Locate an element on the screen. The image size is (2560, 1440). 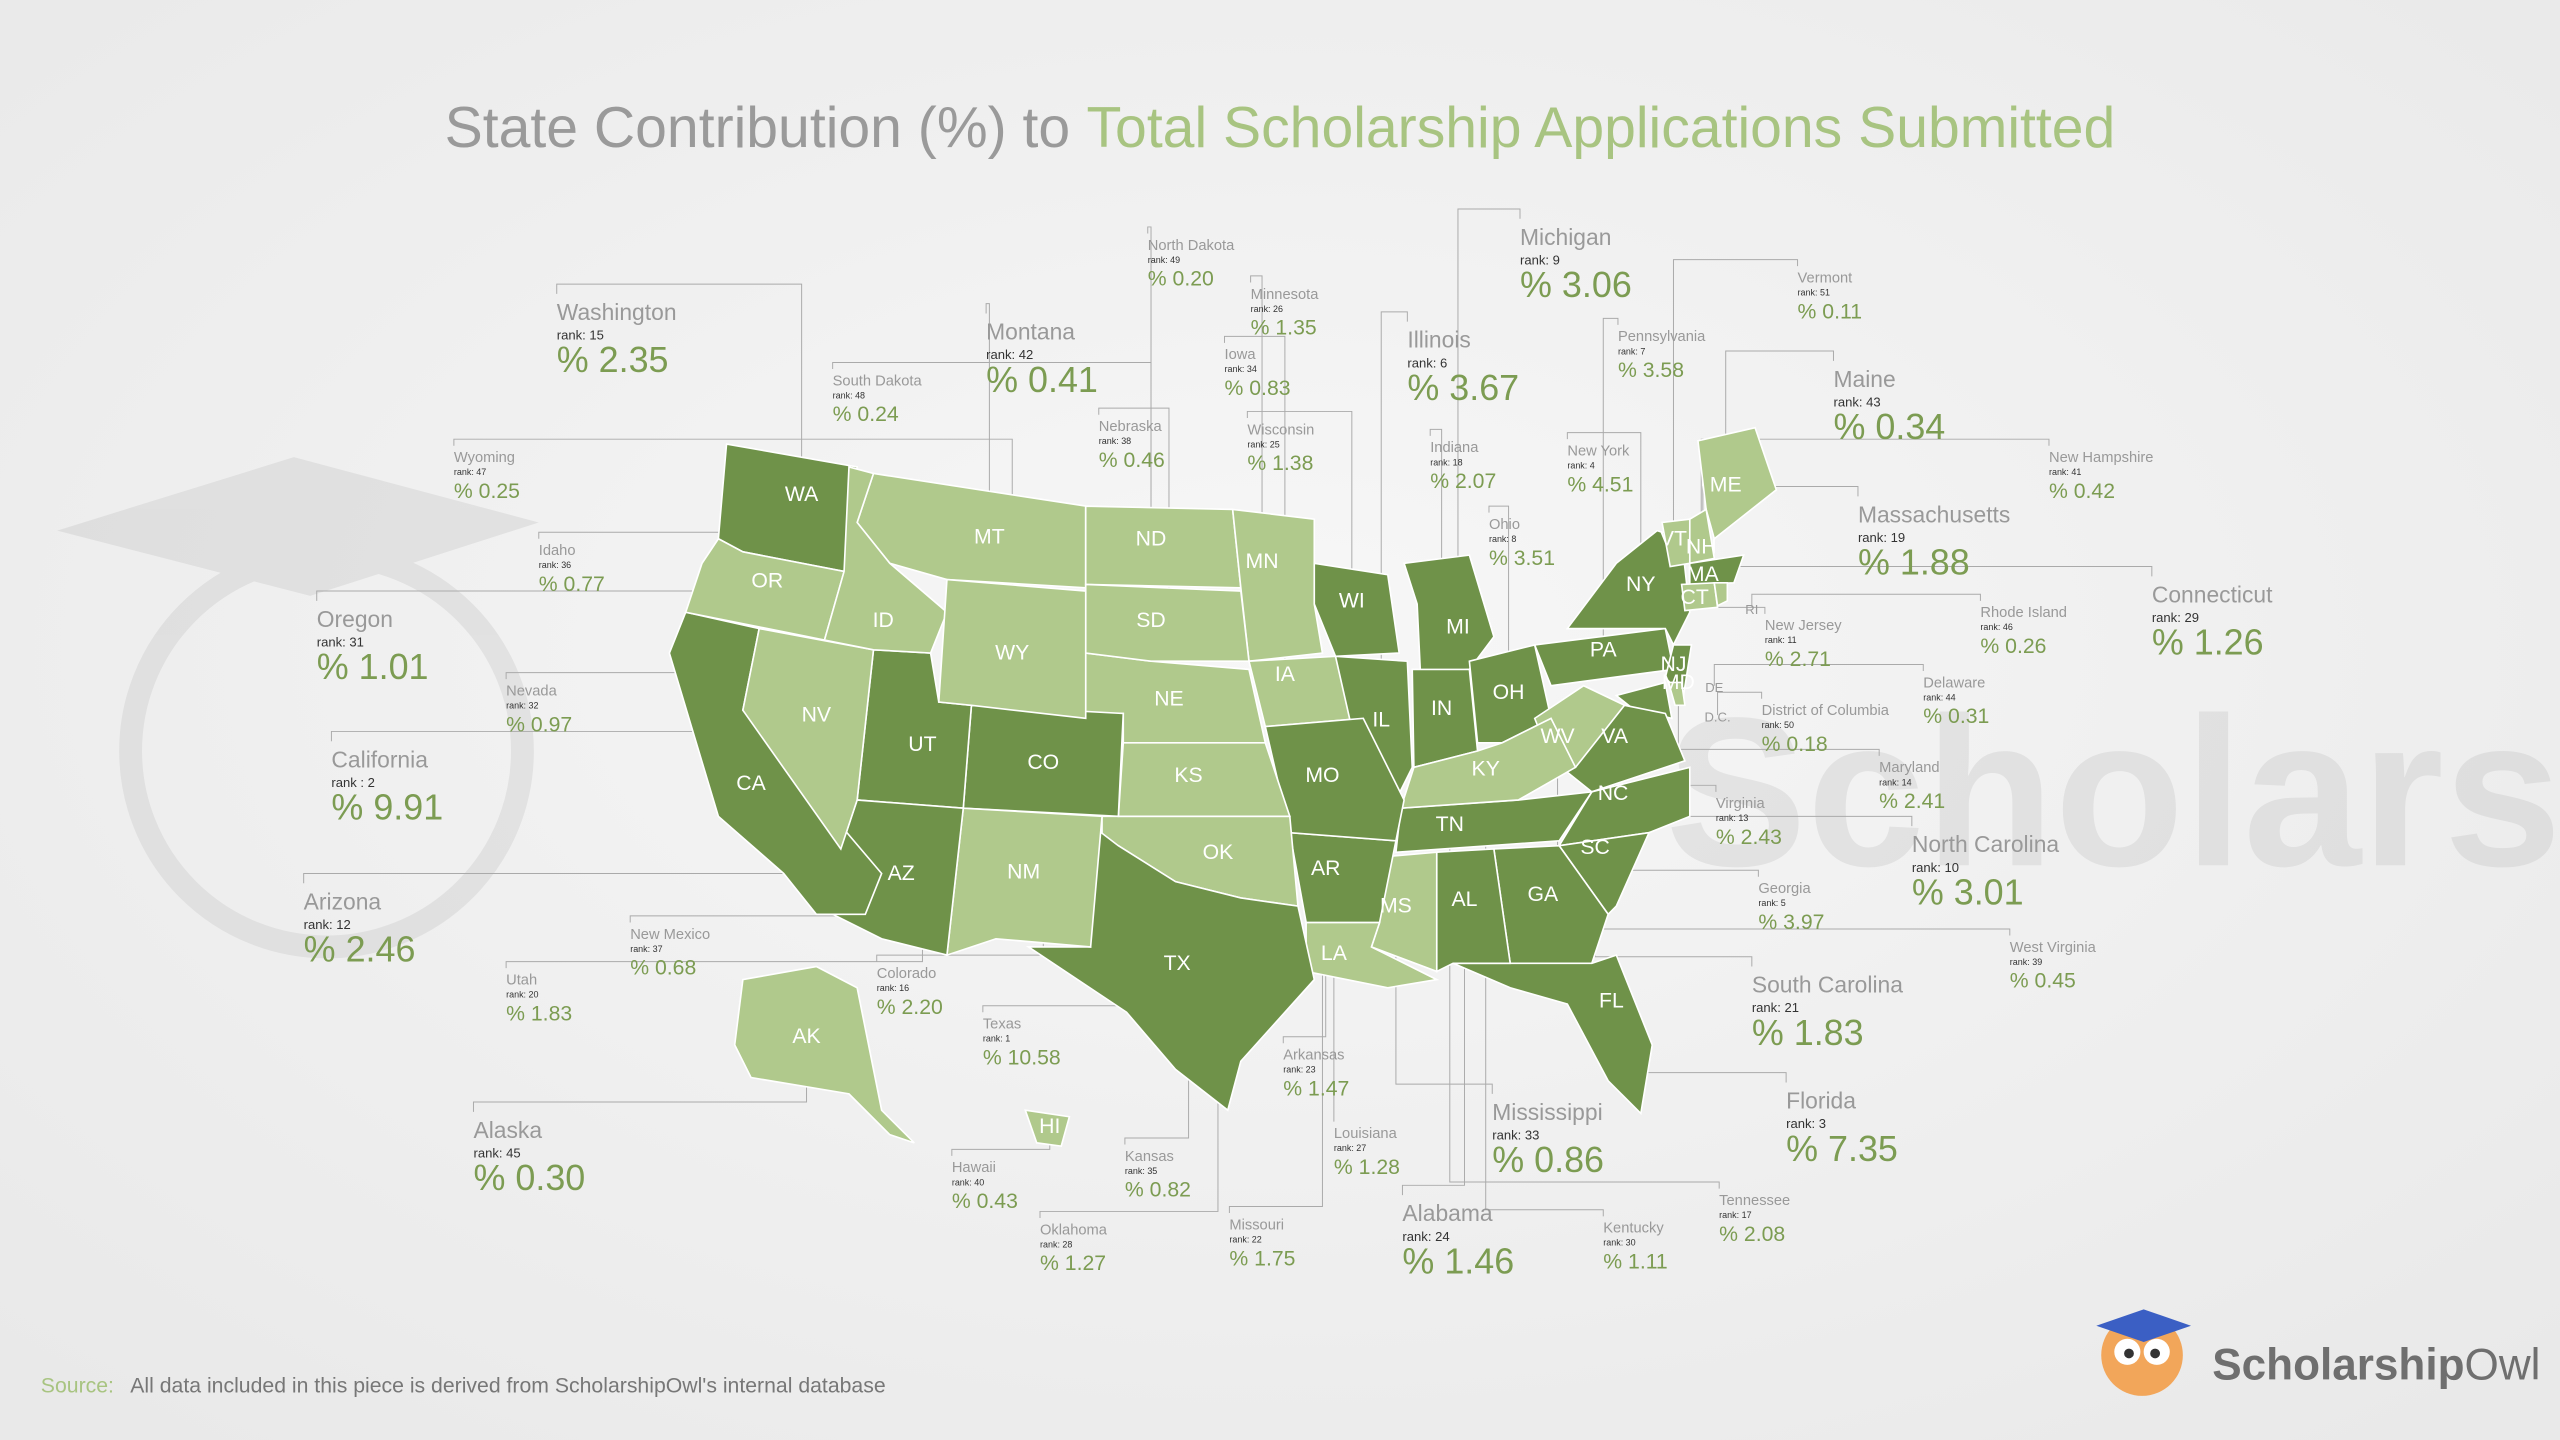
state-share: % 1.38 is located at coordinates (1280, 463).